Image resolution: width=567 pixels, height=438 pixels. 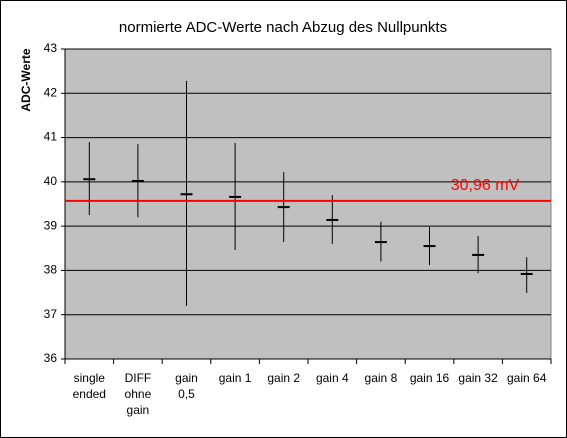 I want to click on x-tick-label: gain 8, so click(x=381, y=378).